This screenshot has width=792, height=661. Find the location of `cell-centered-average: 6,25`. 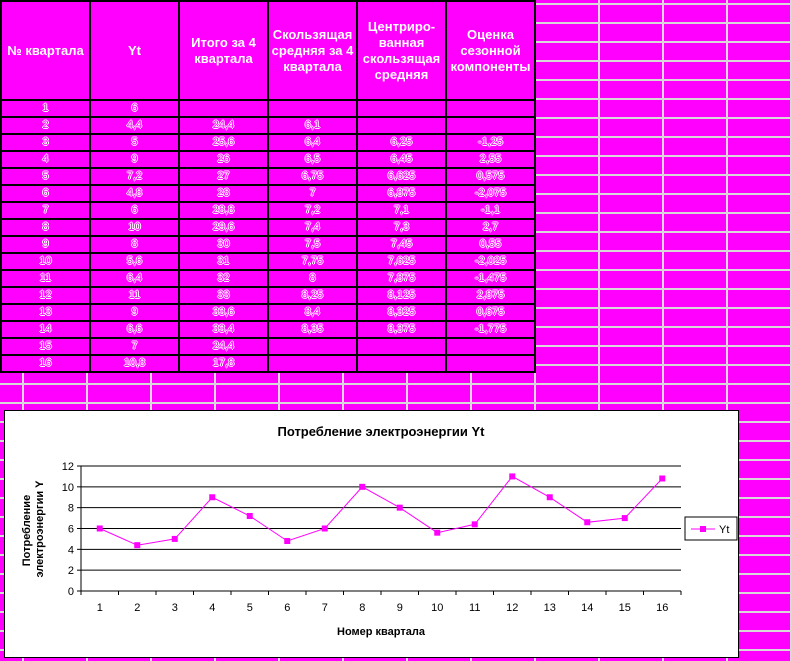

cell-centered-average: 6,25 is located at coordinates (401, 142).